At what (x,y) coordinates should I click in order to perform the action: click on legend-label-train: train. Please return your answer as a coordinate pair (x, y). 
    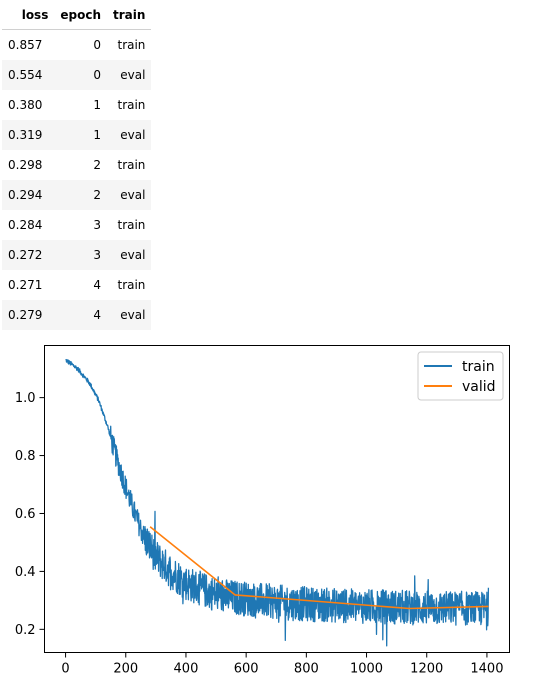
    Looking at the image, I should click on (478, 367).